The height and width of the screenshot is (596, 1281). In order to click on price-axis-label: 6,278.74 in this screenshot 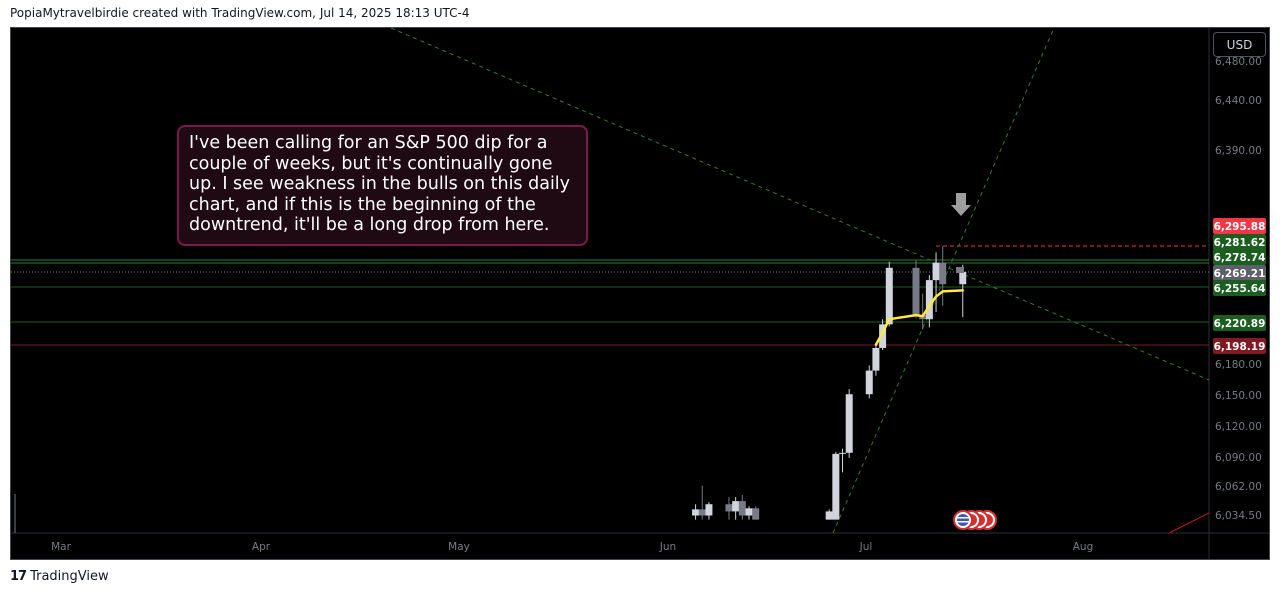, I will do `click(1239, 257)`.